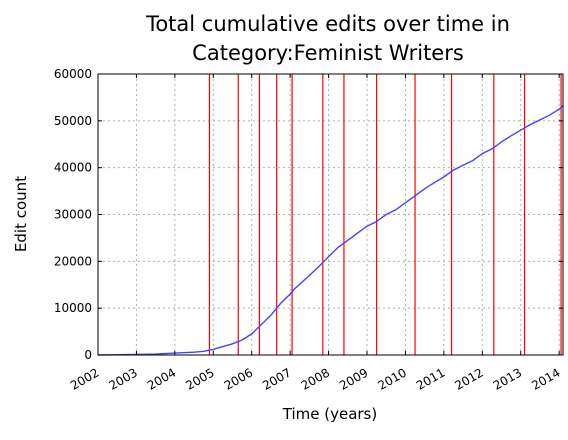 This screenshot has height=440, width=568. I want to click on x-tick-label: 2014, so click(545, 378).